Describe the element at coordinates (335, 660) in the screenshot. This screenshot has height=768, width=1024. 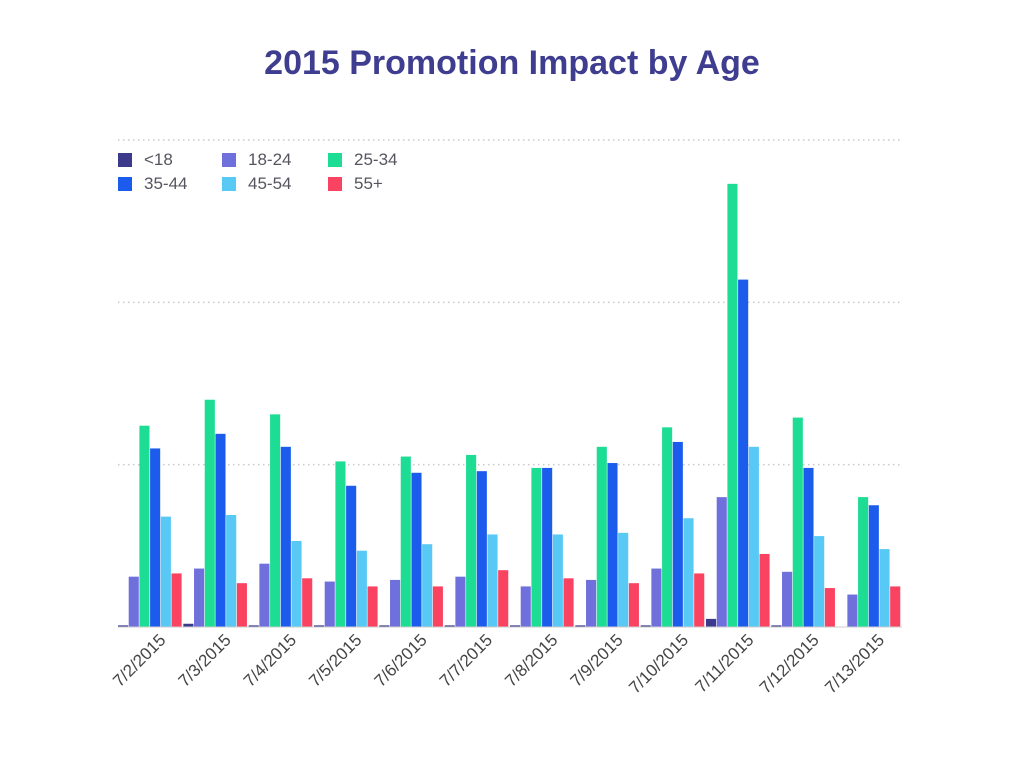
I see `x-tick-label: 7/5/2015` at that location.